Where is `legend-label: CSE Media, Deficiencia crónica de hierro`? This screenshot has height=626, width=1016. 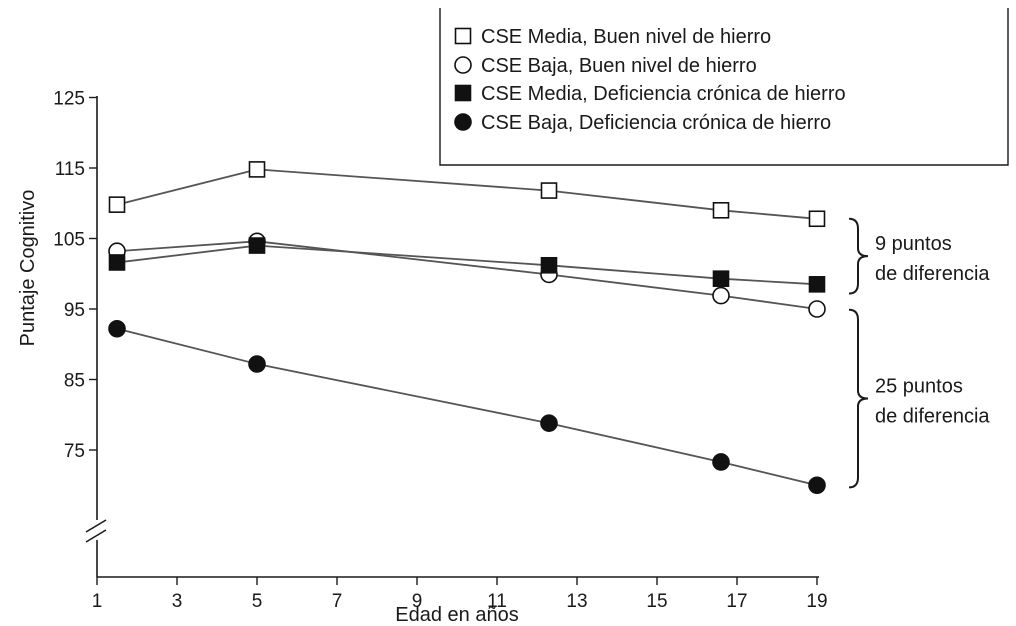
legend-label: CSE Media, Deficiencia crónica de hierro is located at coordinates (663, 94).